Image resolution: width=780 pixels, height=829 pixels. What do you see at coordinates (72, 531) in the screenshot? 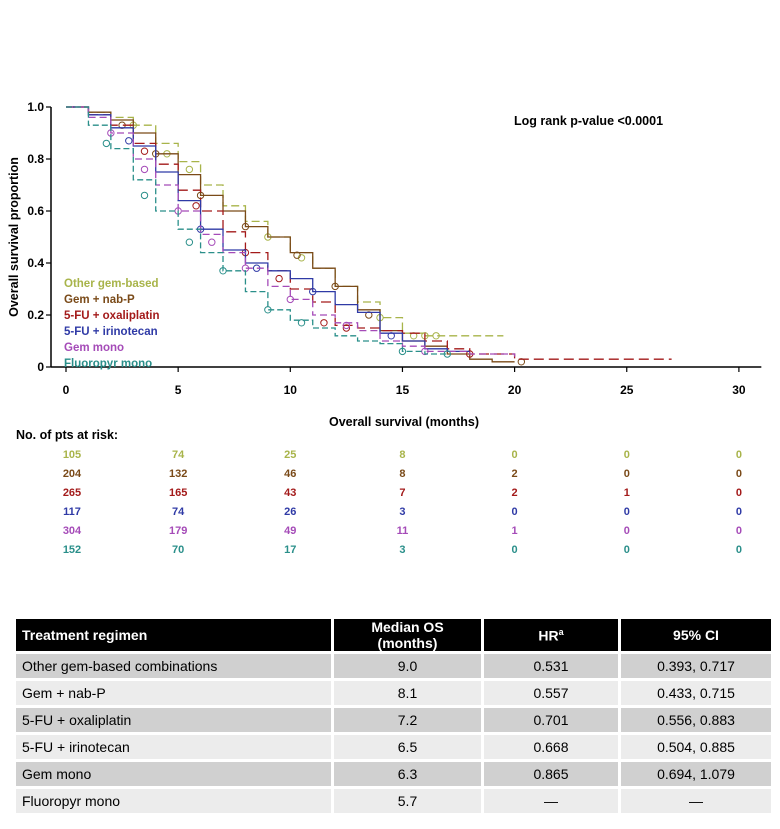
I see `risk-value-4-0: 304` at bounding box center [72, 531].